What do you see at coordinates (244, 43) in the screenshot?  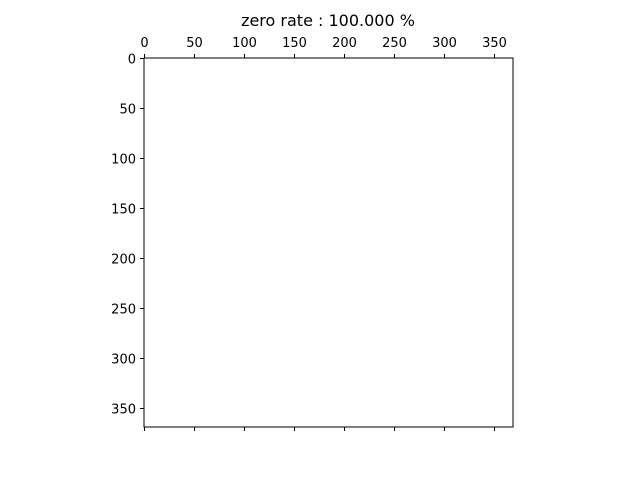 I see `x-tick-label: 100` at bounding box center [244, 43].